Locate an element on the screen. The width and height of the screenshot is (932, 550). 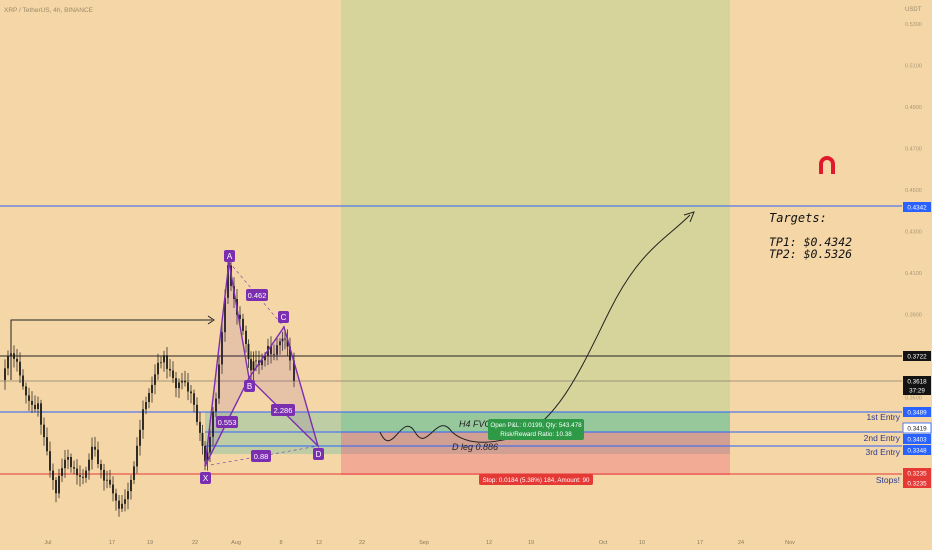
svg-text: 0.3235 is located at coordinates (917, 474).